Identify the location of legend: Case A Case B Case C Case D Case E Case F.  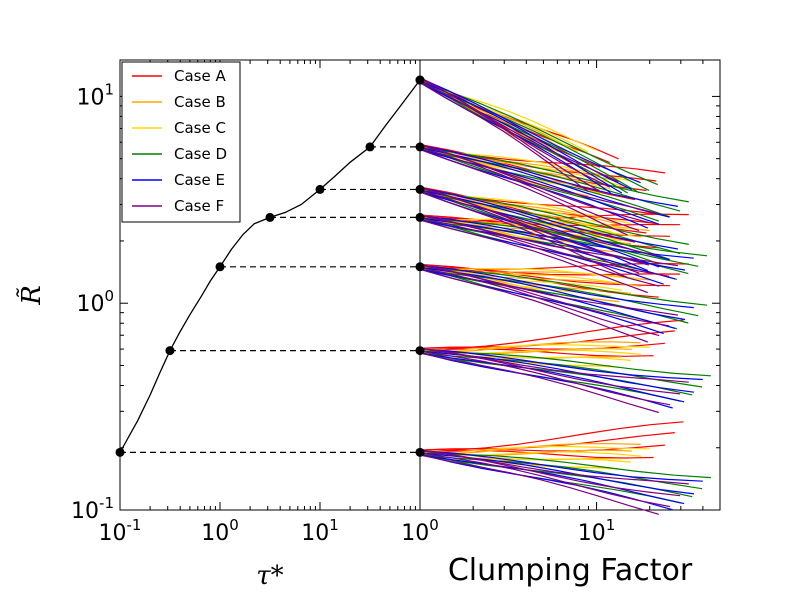
(181, 142).